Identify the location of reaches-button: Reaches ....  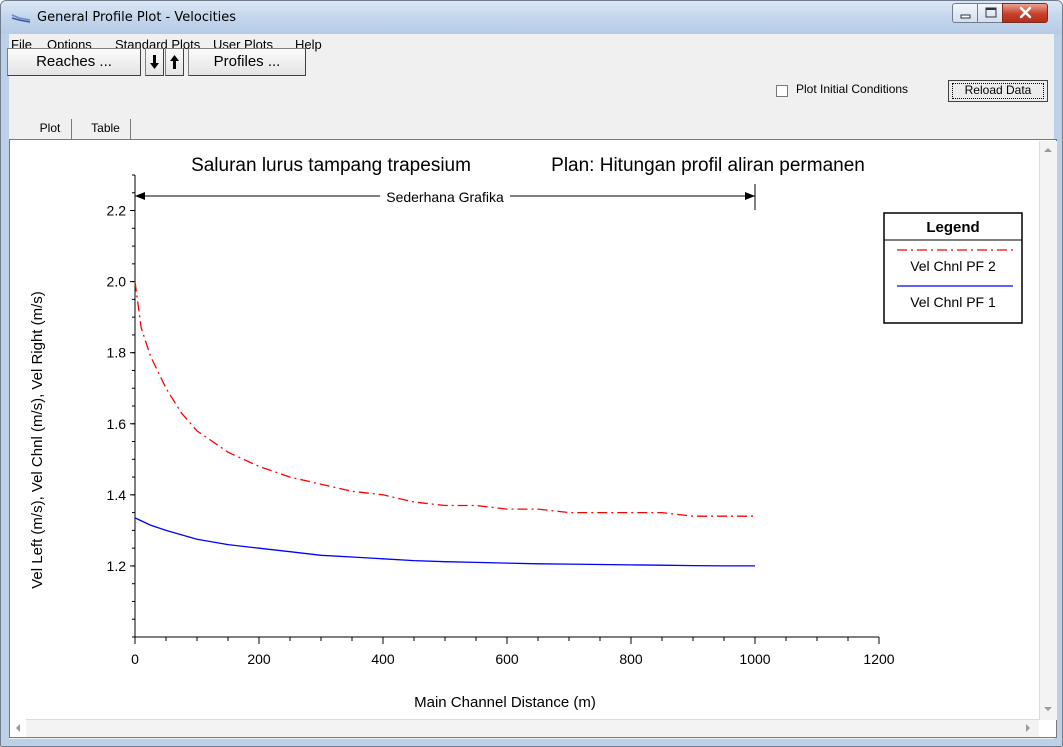
(74, 62).